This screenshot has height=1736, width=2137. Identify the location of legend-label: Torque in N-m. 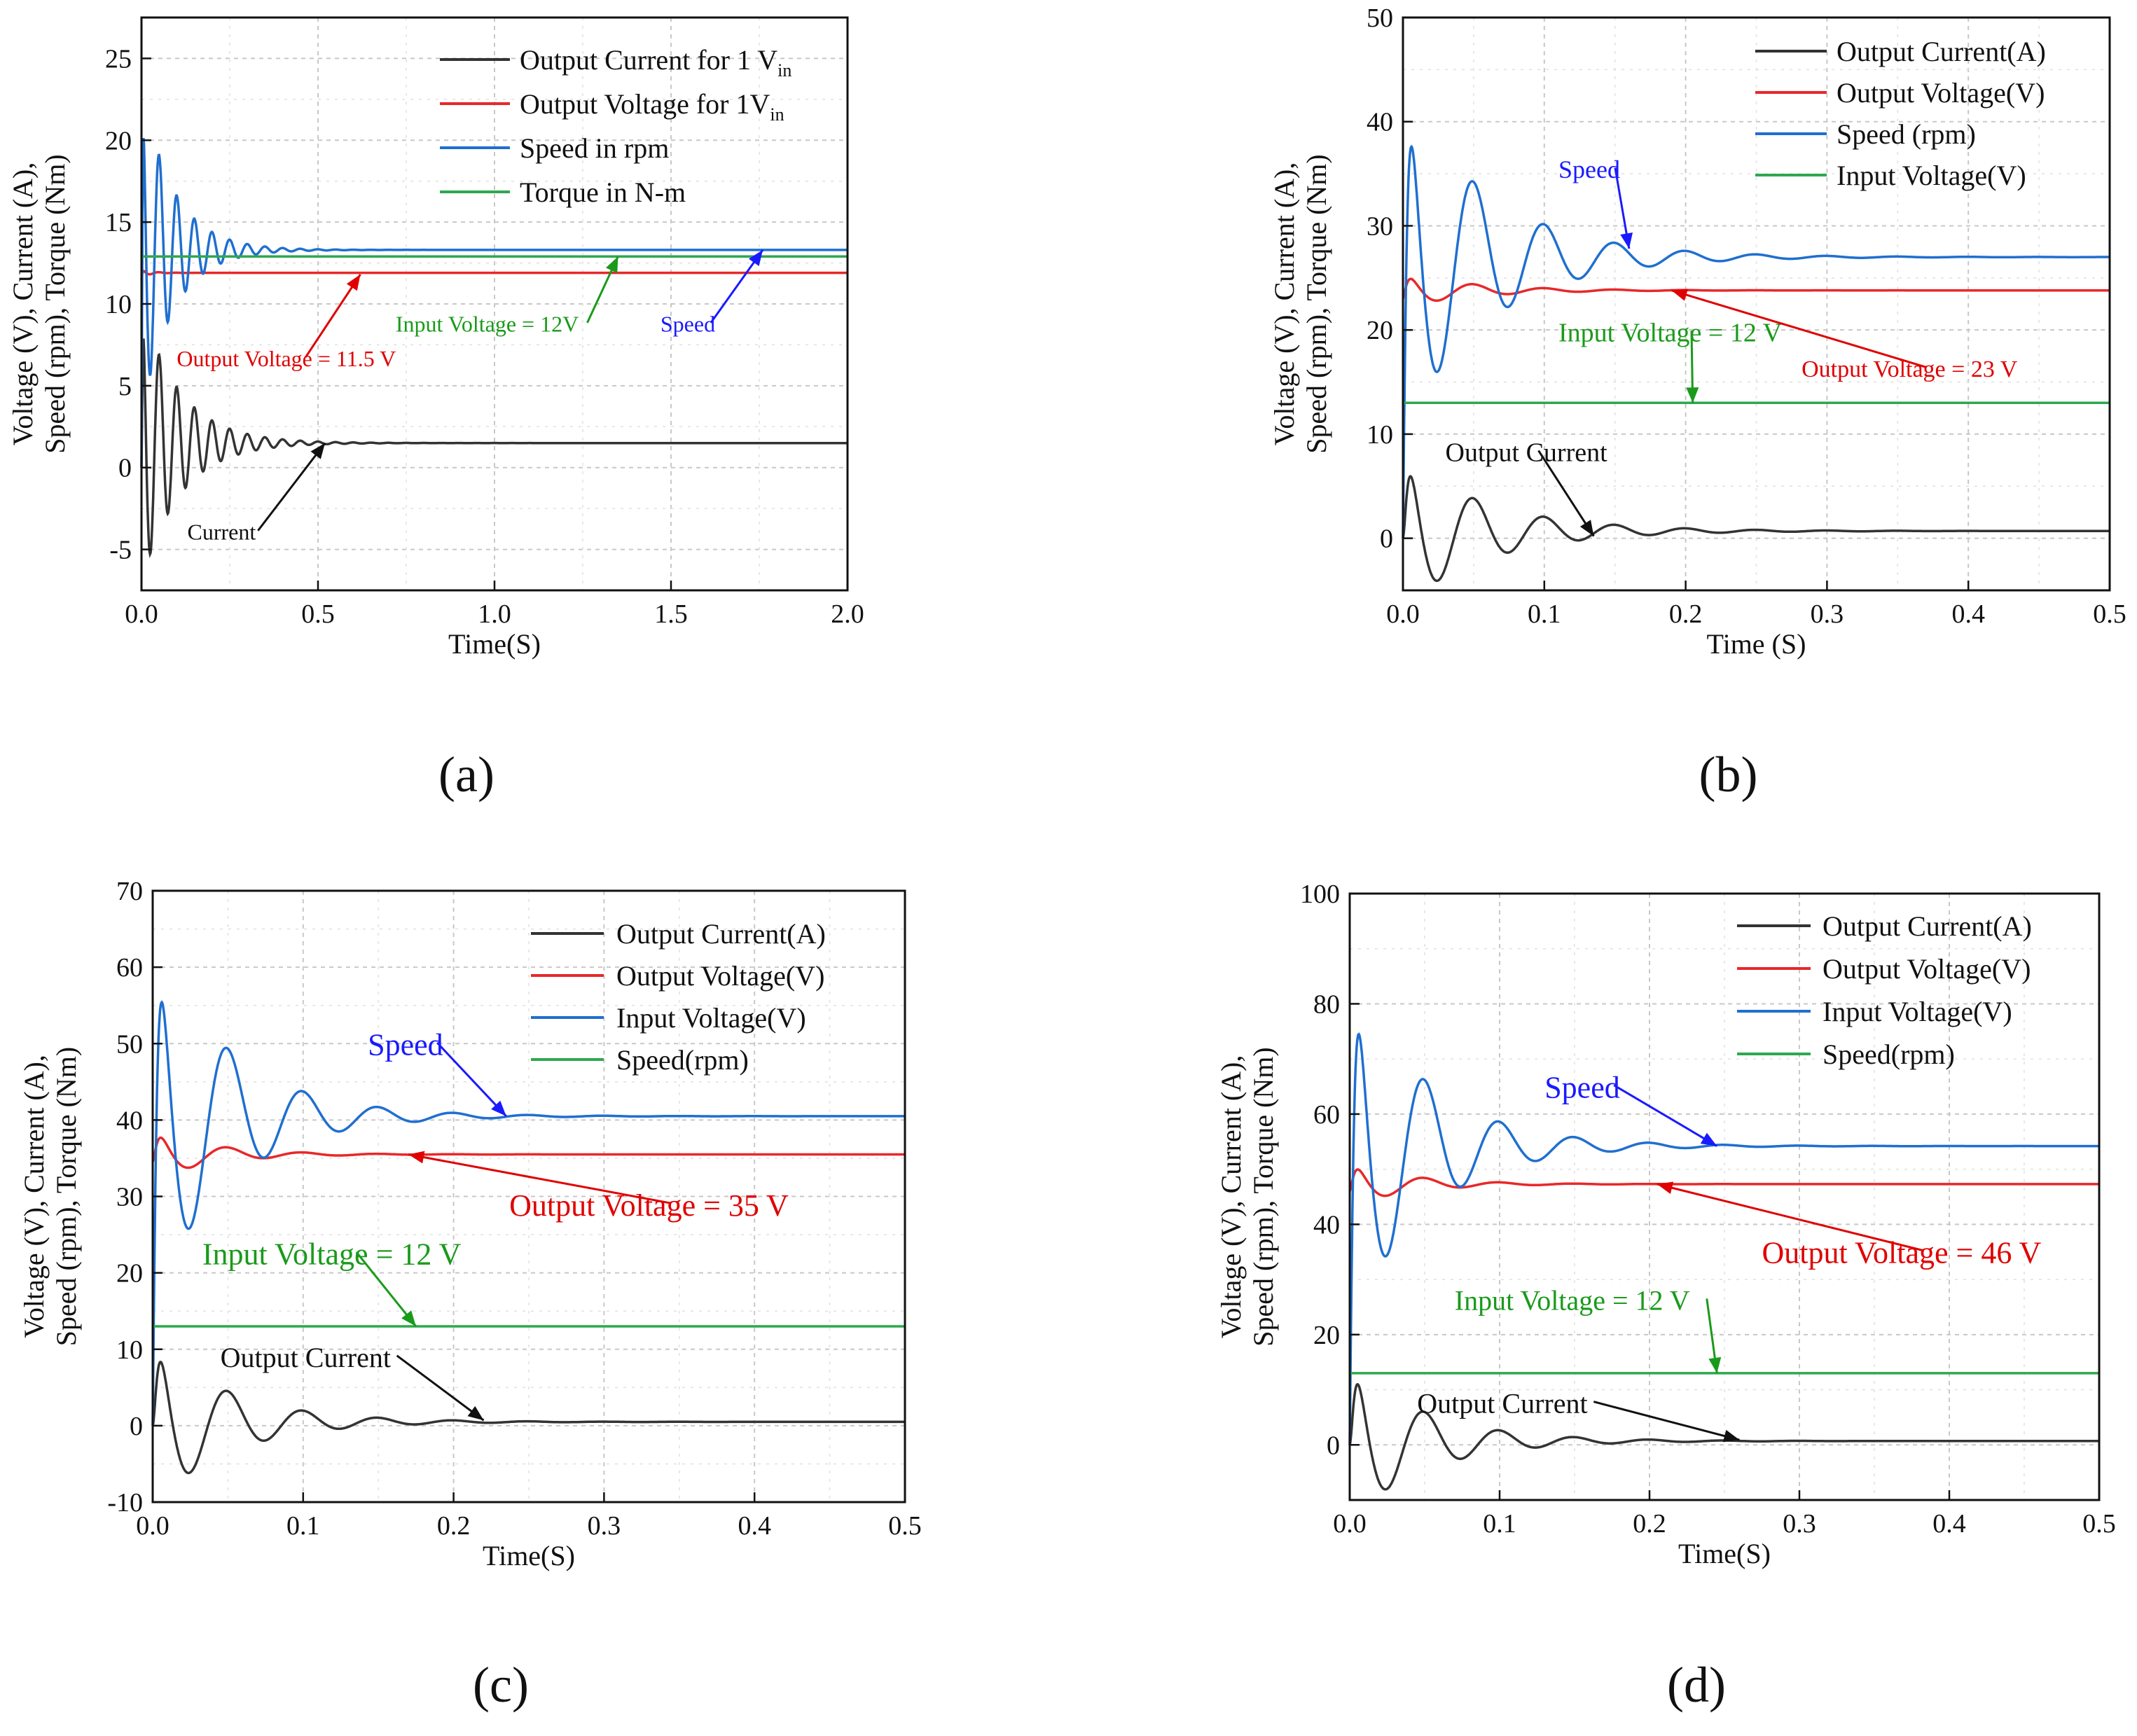
(603, 192).